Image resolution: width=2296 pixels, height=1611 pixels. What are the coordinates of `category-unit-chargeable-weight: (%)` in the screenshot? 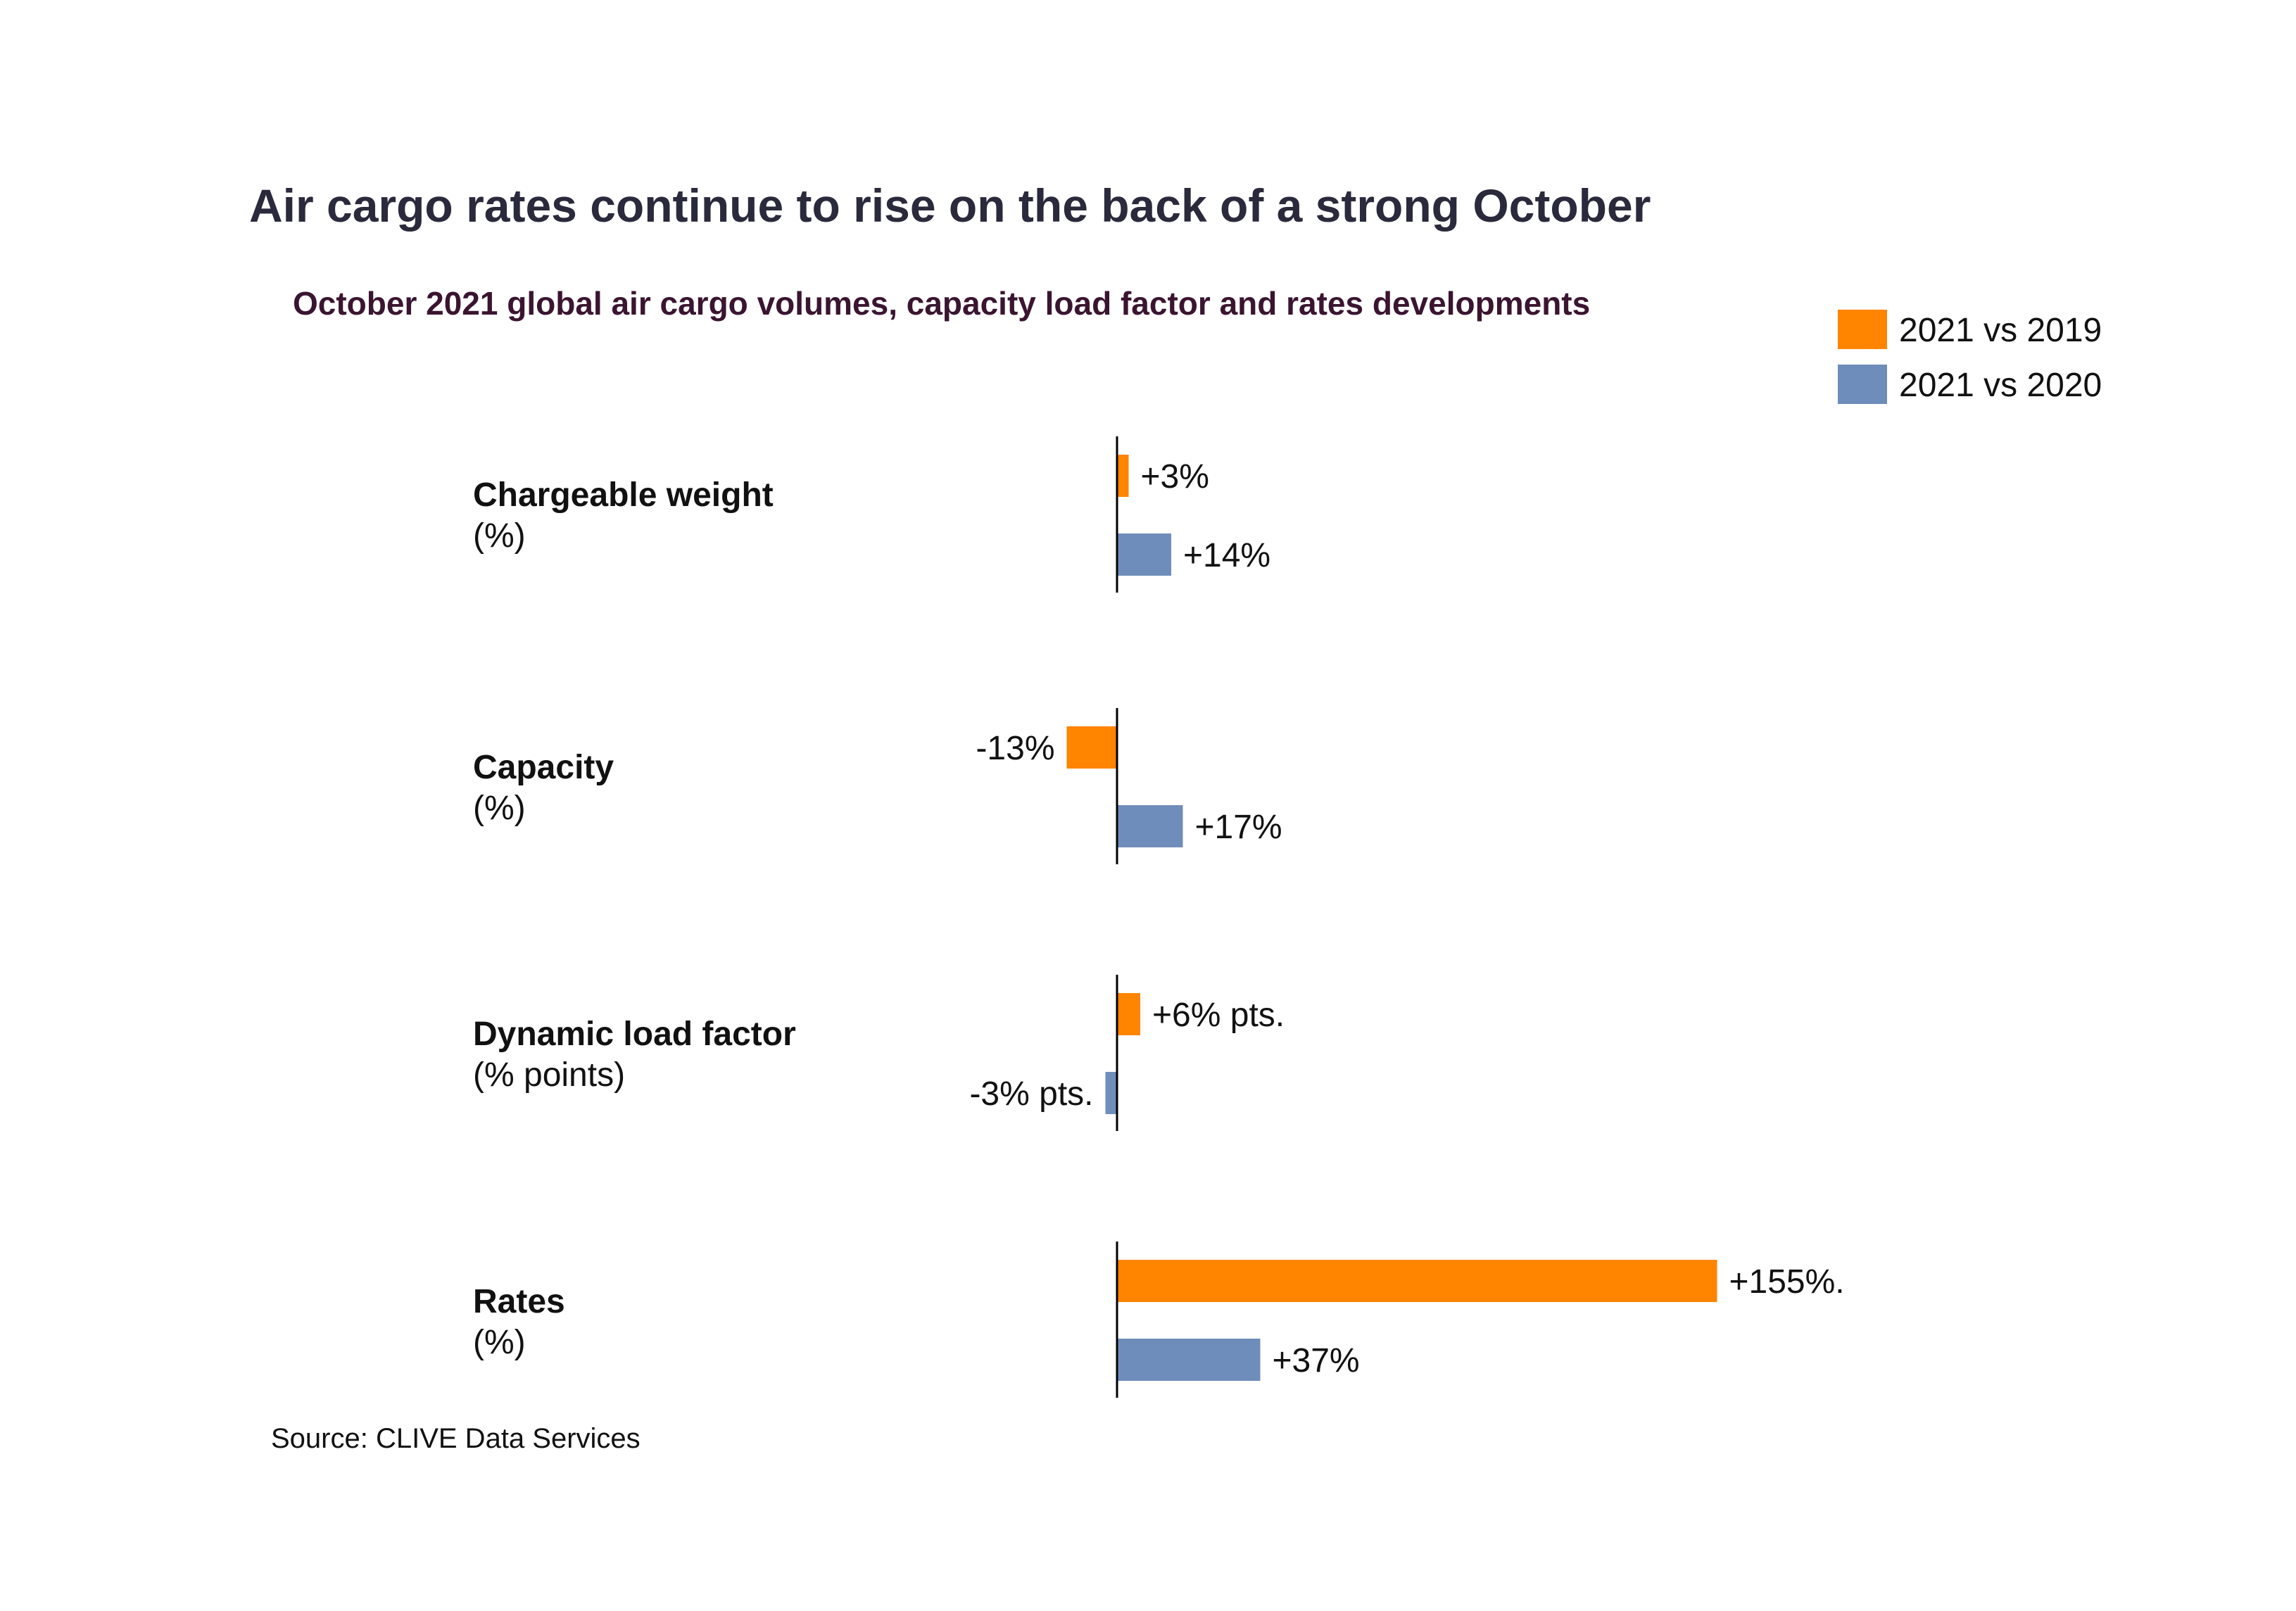 It's located at (499, 536).